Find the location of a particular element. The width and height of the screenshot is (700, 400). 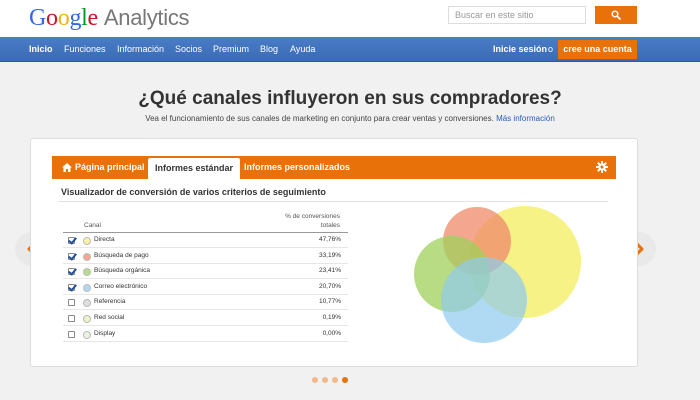

channel-percent: 47,76% is located at coordinates (329, 239).